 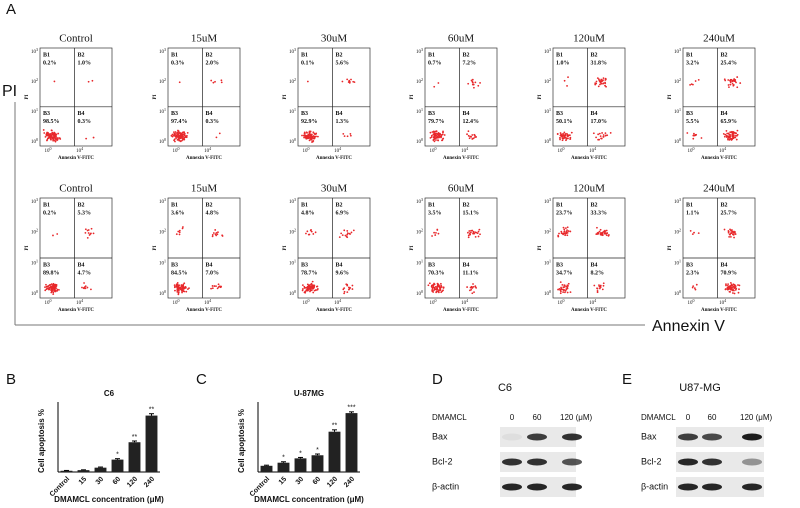 What do you see at coordinates (292, 232) in the screenshot?
I see `y-tick-label: 10²` at bounding box center [292, 232].